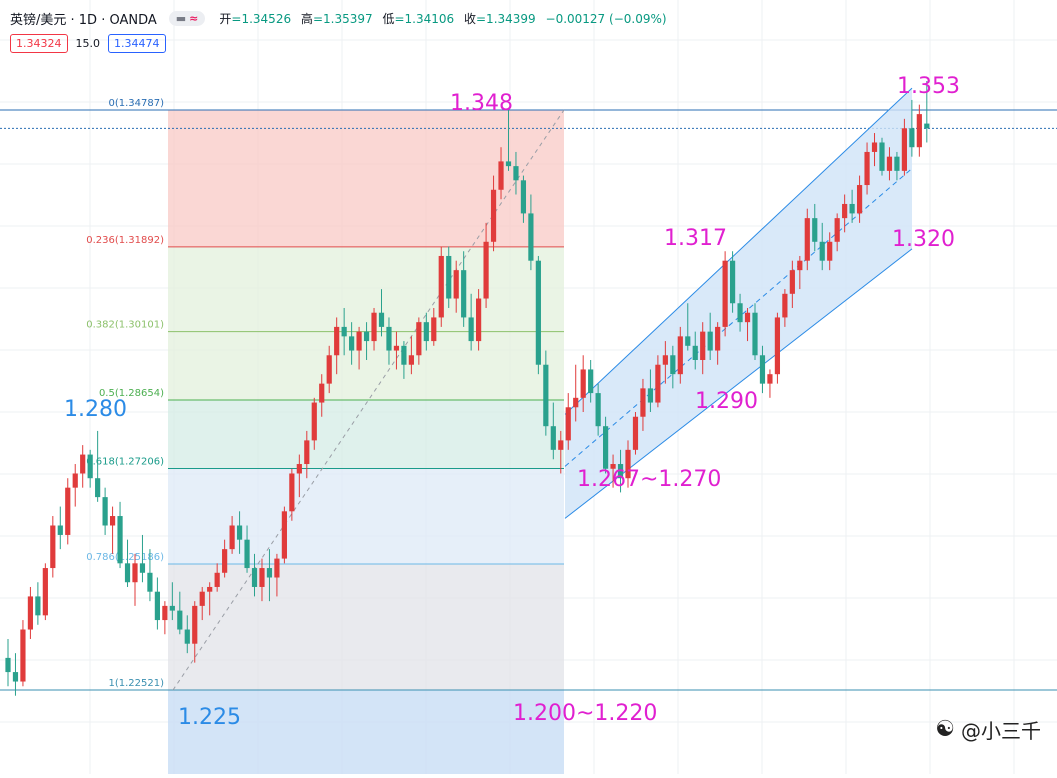 This screenshot has height=778, width=1057. What do you see at coordinates (585, 713) in the screenshot?
I see `price-annotation: 1.200~1.220` at bounding box center [585, 713].